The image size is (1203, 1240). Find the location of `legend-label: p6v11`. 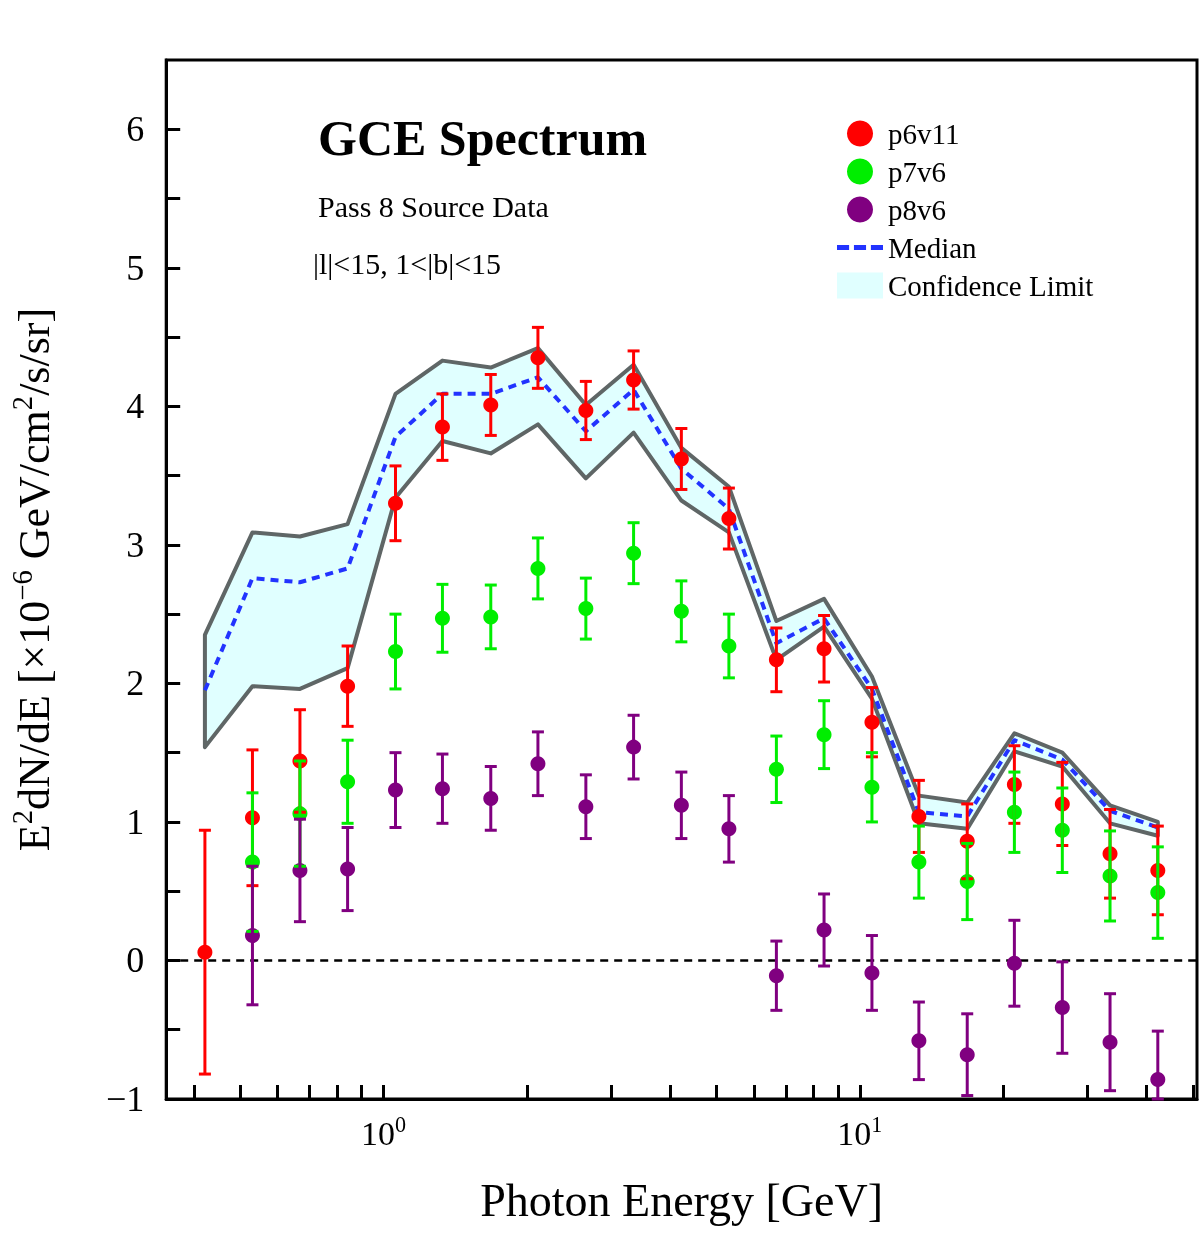

legend-label: p6v11 is located at coordinates (924, 133).